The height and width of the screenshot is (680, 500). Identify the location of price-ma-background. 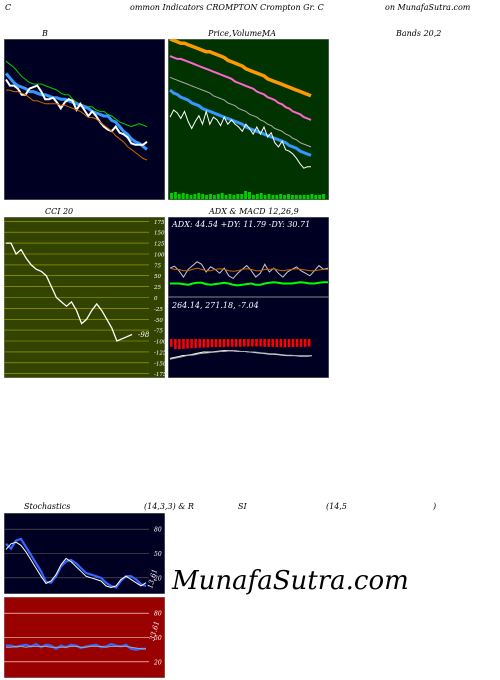
(248, 119).